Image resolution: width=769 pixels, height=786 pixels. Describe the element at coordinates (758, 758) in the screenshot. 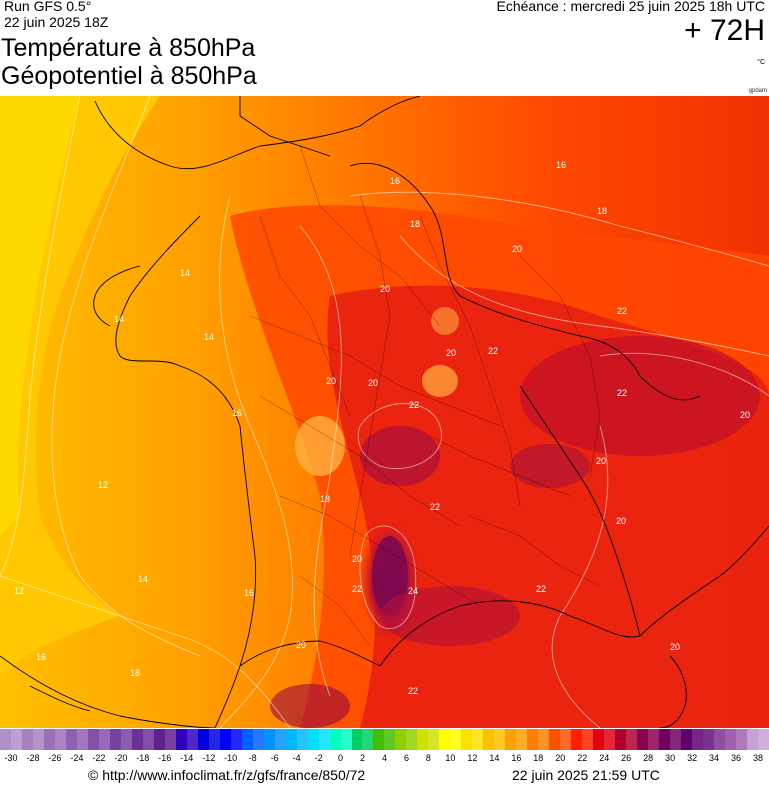

I see `color-scale-label: 38` at that location.